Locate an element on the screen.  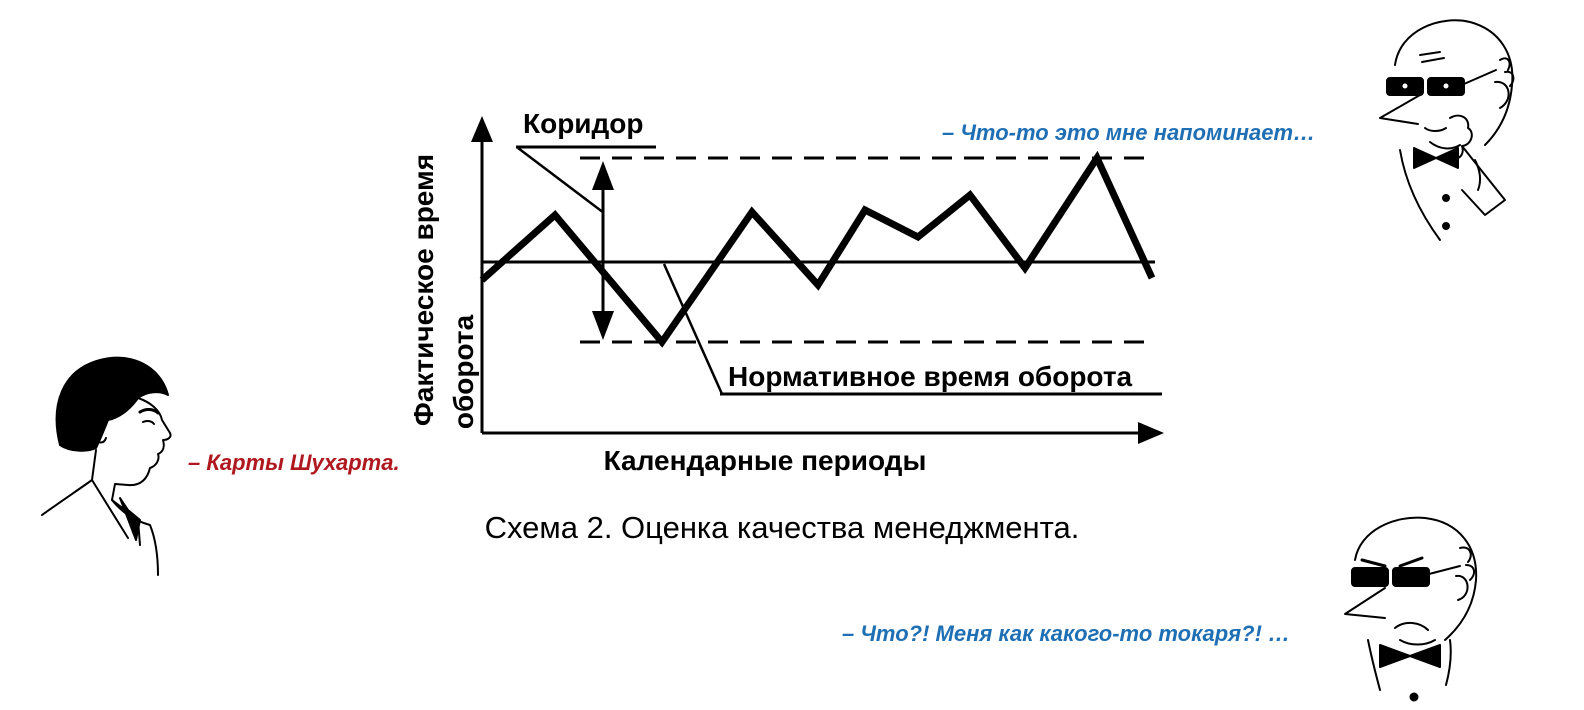
old-man-top-hair is located at coordinates (1467, 69).